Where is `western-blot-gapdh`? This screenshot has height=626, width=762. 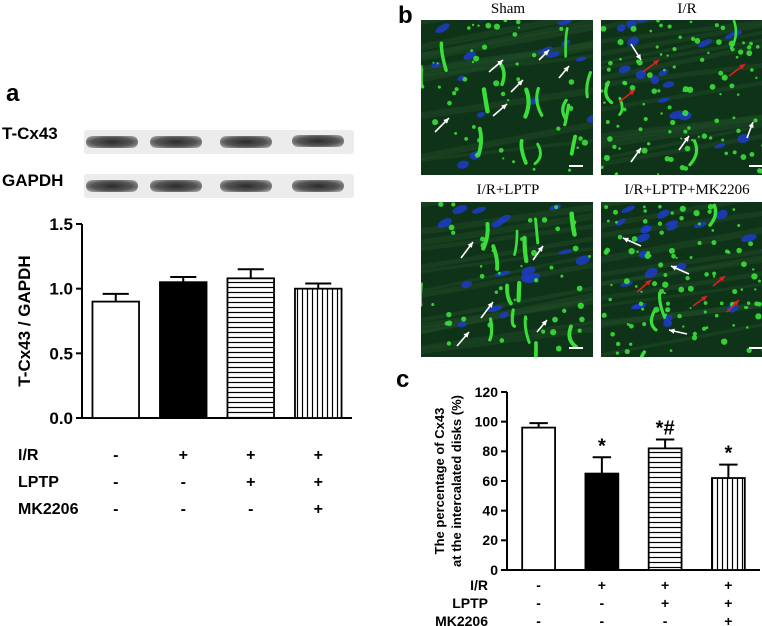 western-blot-gapdh is located at coordinates (219, 186).